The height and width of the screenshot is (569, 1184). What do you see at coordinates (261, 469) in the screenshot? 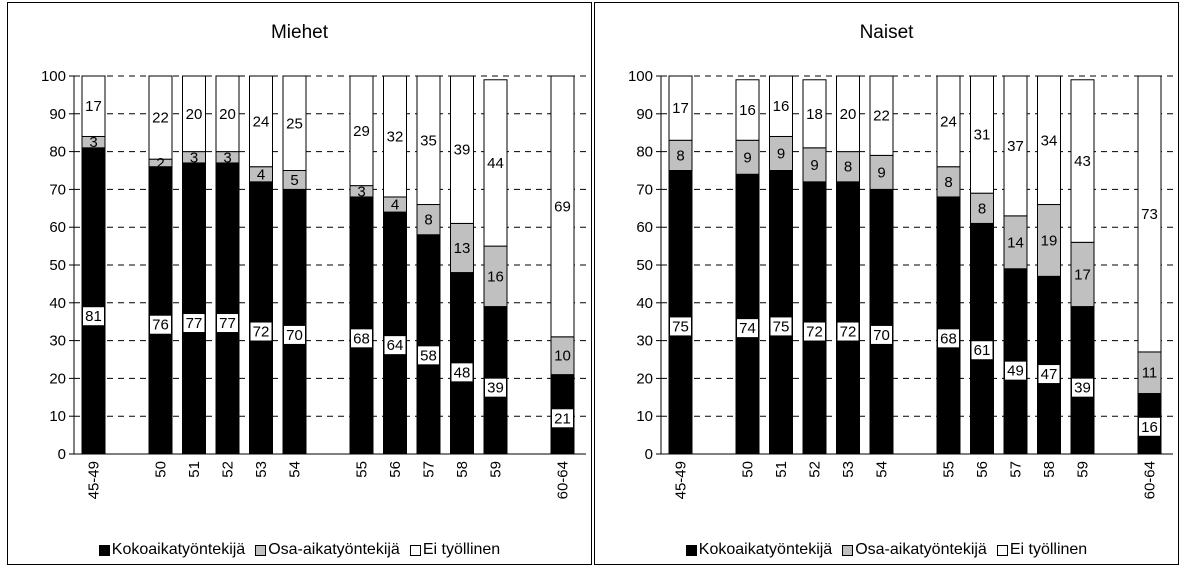
I see `x-tick-label: 53` at bounding box center [261, 469].